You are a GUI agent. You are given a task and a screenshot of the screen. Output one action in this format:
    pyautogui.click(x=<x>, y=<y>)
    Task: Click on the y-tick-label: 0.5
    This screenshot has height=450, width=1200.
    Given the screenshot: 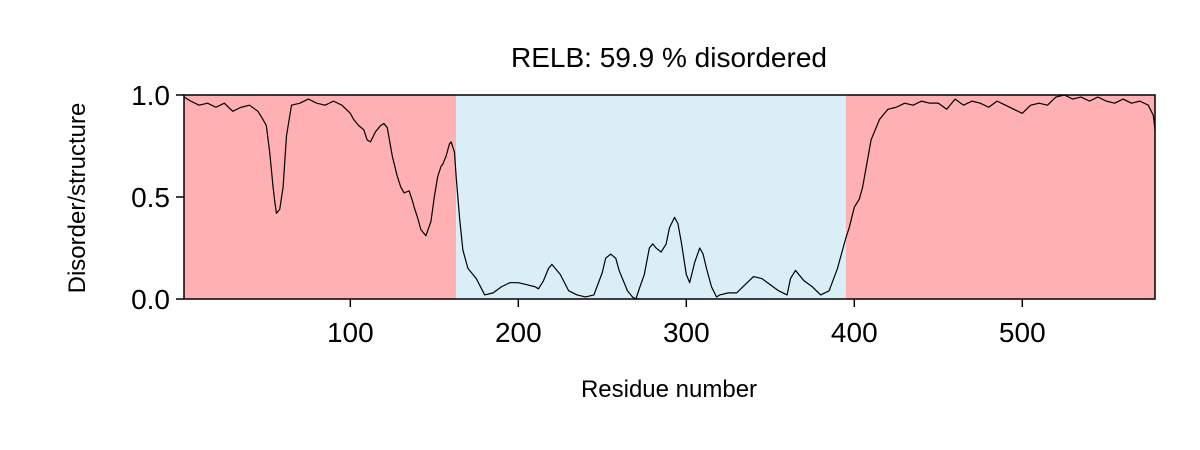 What is the action you would take?
    pyautogui.click(x=150, y=197)
    